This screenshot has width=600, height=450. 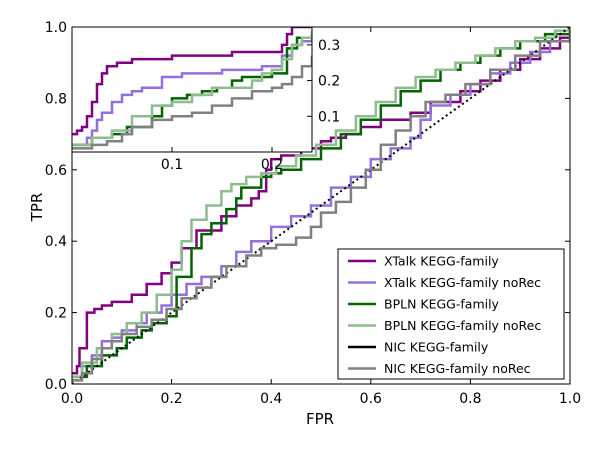 What do you see at coordinates (320, 419) in the screenshot?
I see `x-axis-label: FPR` at bounding box center [320, 419].